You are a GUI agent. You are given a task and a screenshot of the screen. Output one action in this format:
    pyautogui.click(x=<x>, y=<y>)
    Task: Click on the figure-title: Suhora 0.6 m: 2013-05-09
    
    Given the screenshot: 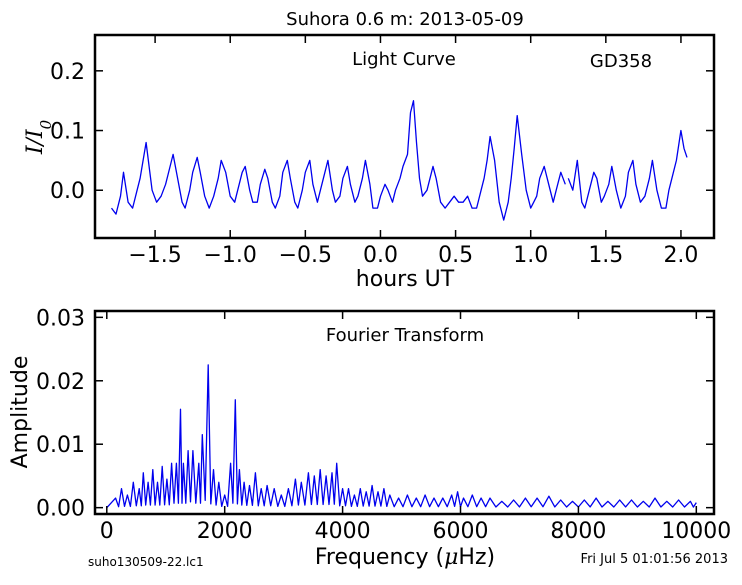 What is the action you would take?
    pyautogui.click(x=405, y=19)
    